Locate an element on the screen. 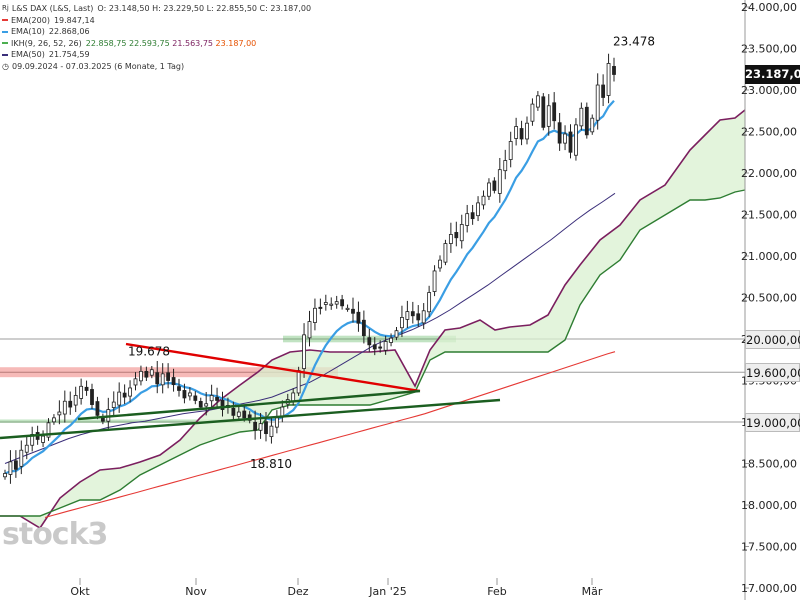  watermark-logo: stock3 is located at coordinates (55, 534).